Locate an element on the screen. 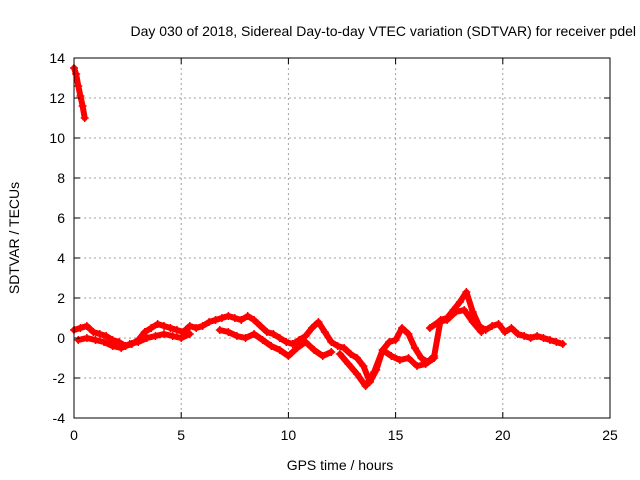 This screenshot has width=640, height=480. y-tick-label: 10 is located at coordinates (57, 138).